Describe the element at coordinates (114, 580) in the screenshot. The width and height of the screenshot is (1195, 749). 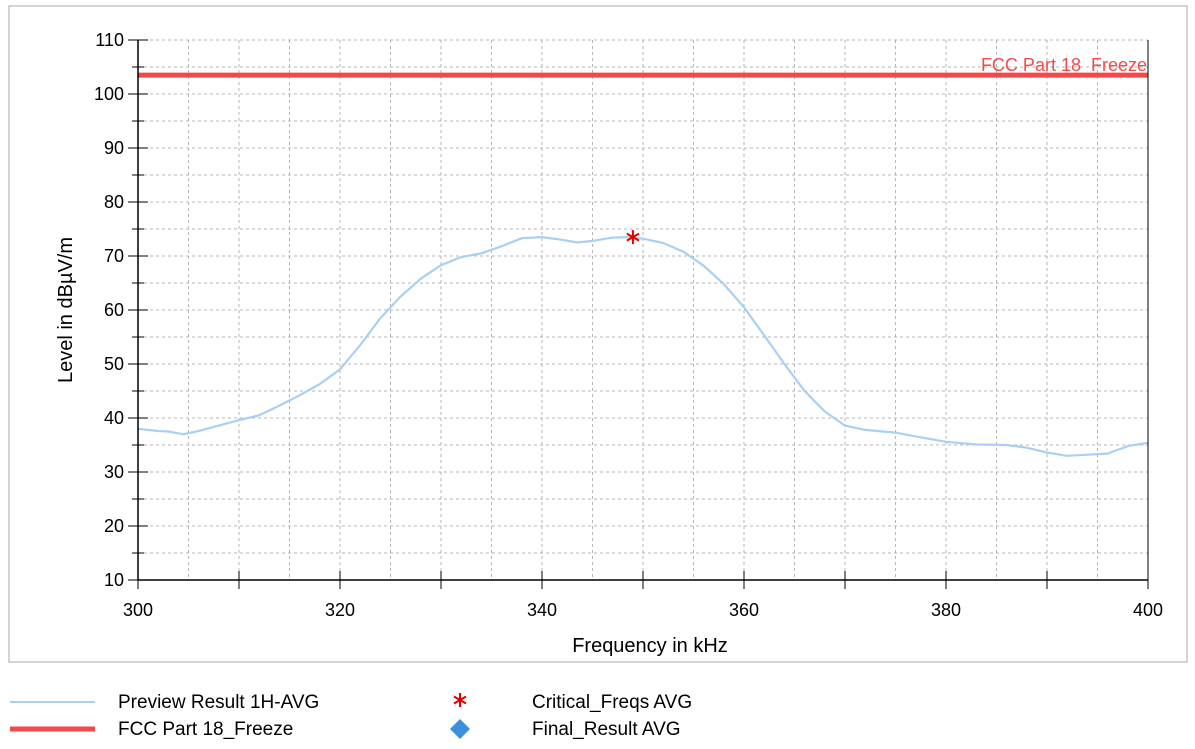
I see `y-tick-label: 10` at that location.